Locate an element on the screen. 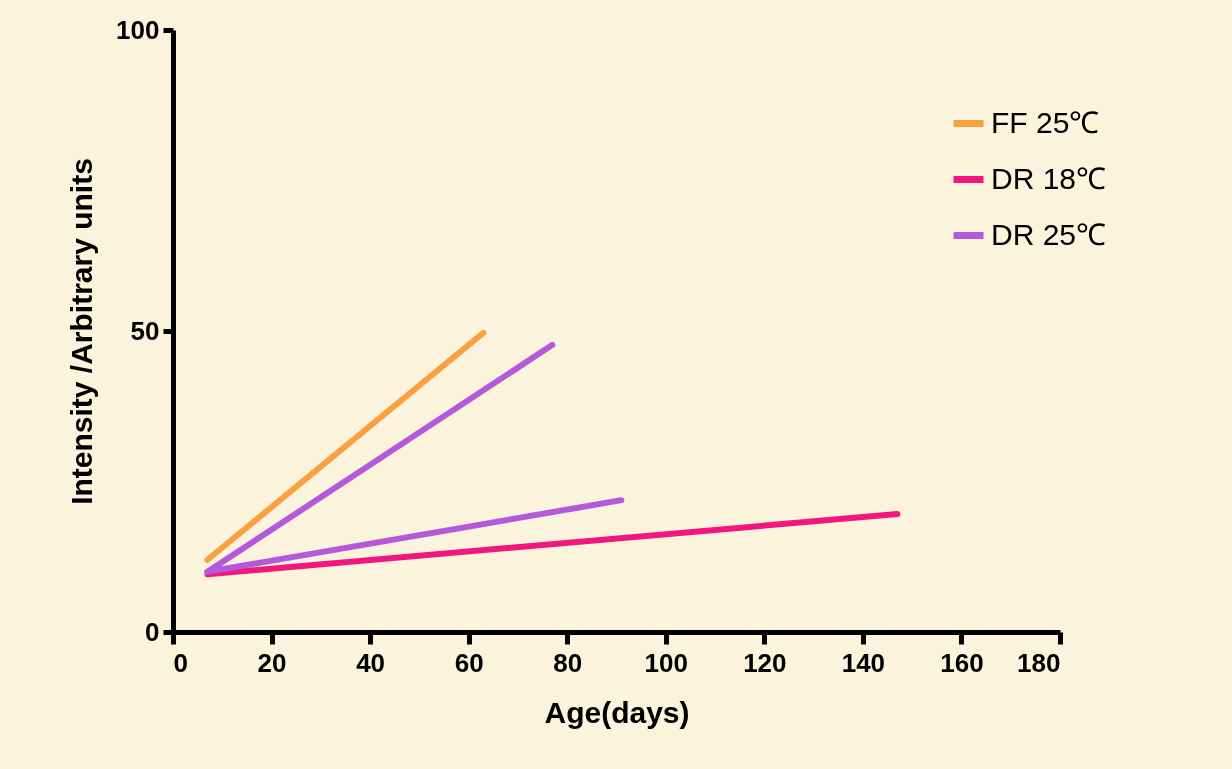 This screenshot has height=769, width=1232. x-tick-label: 140 is located at coordinates (863, 662).